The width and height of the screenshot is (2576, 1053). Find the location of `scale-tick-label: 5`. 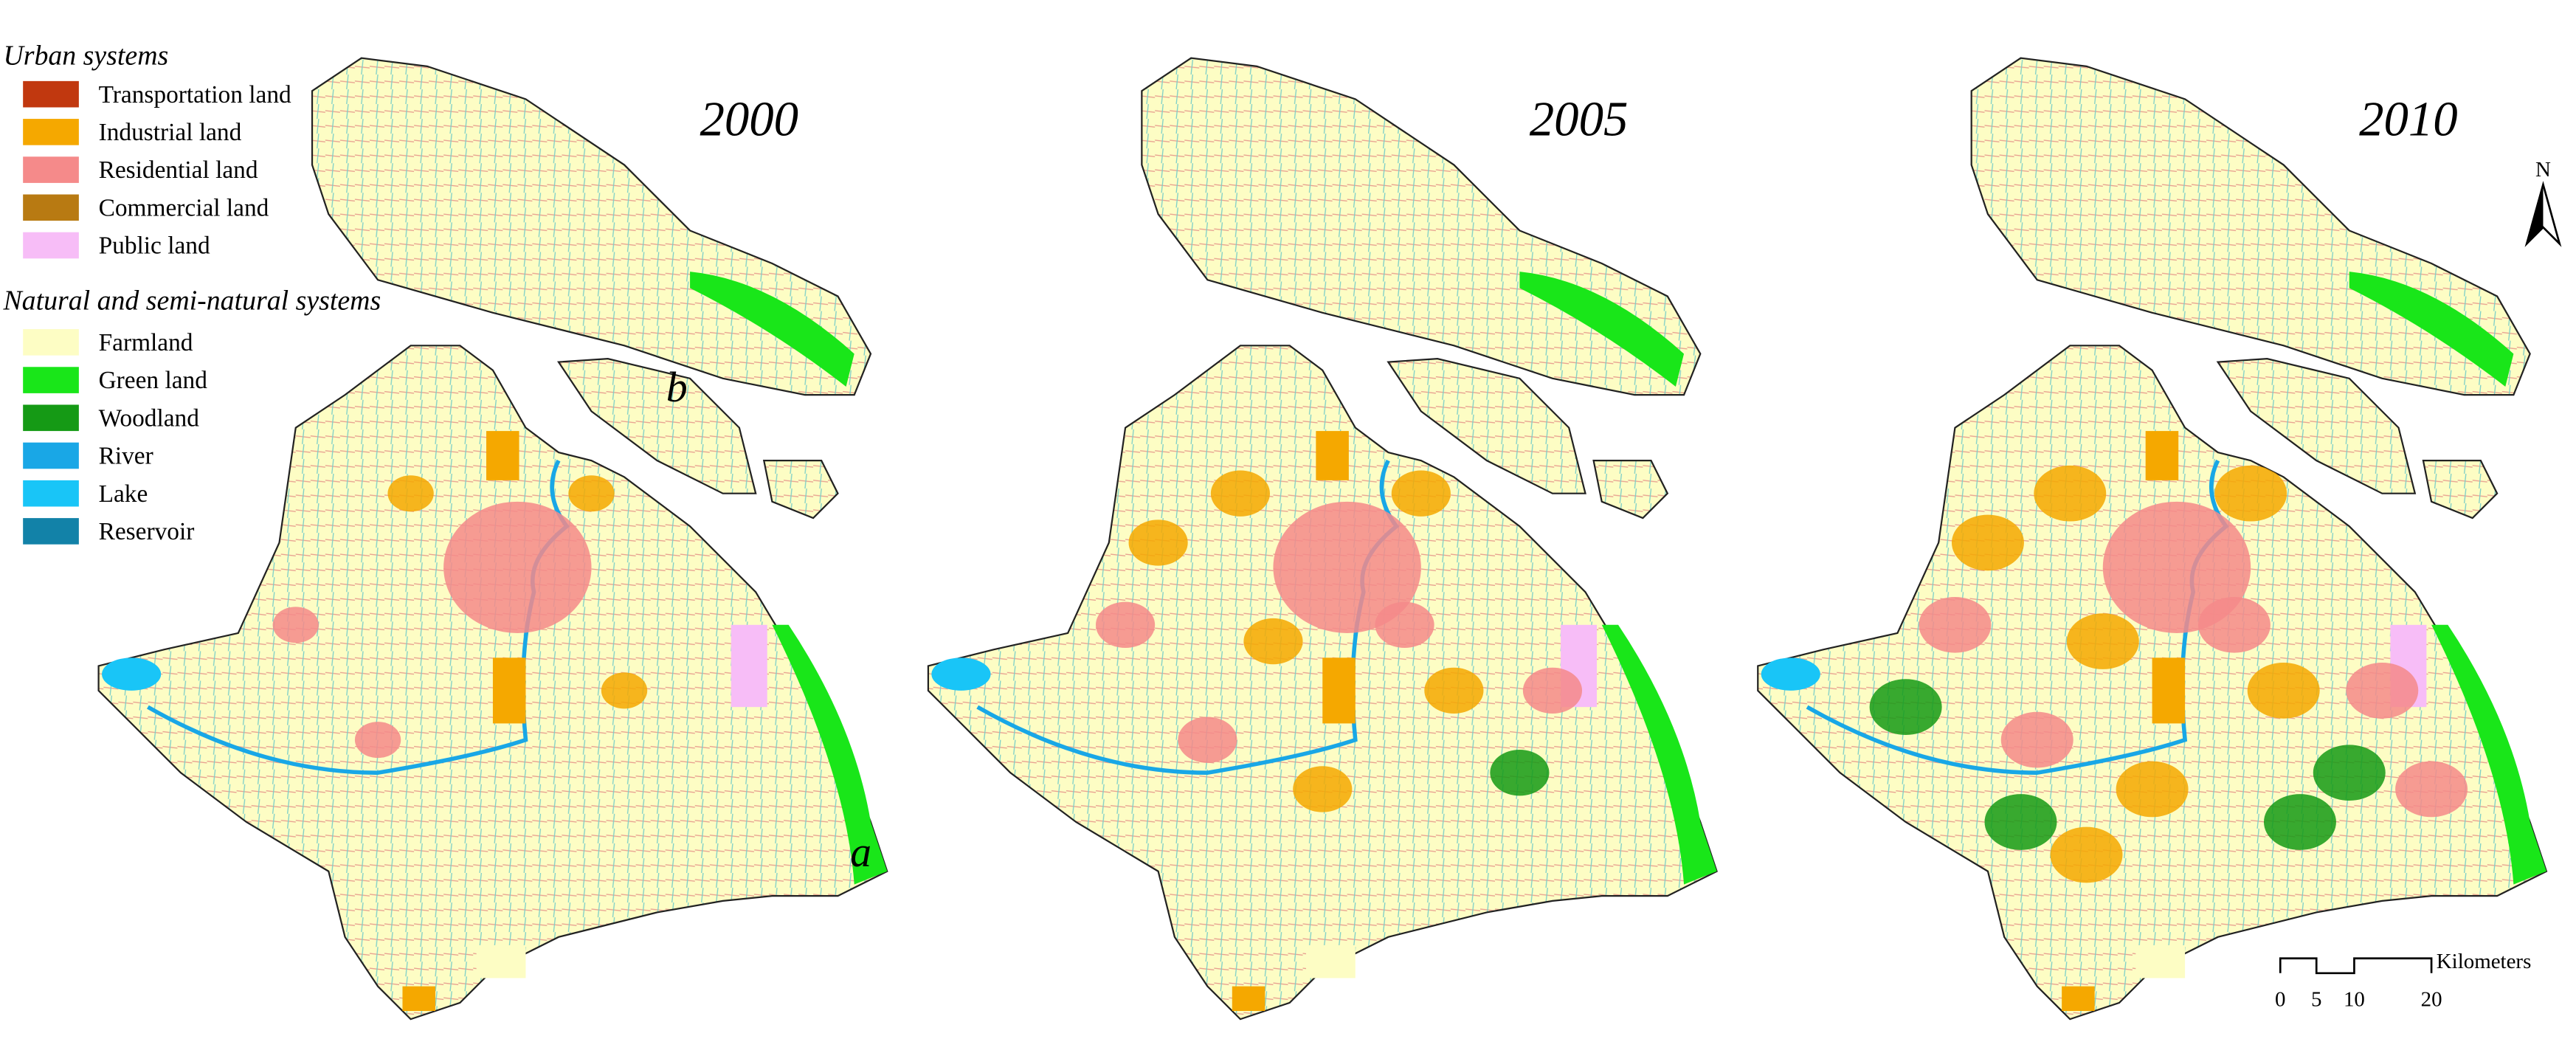

scale-tick-label: 5 is located at coordinates (2316, 999).